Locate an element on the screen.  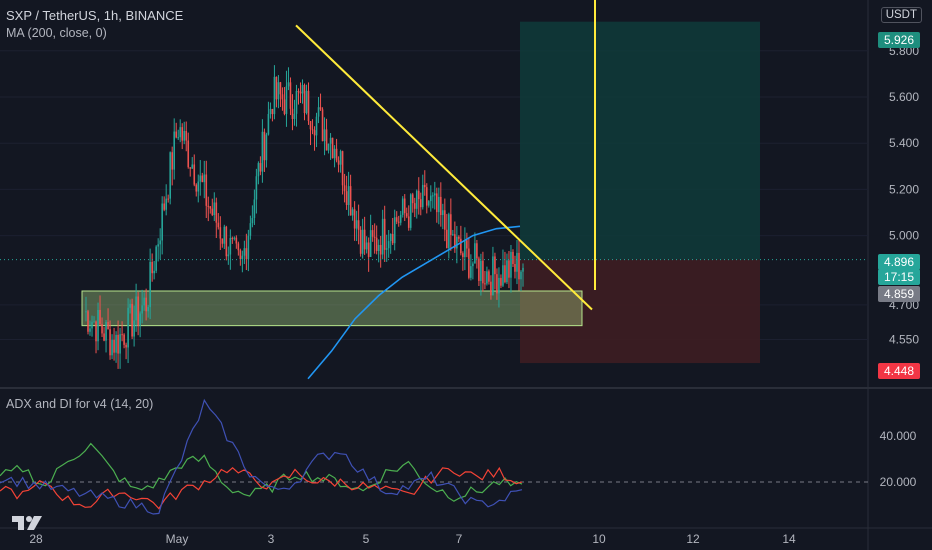
price-tick-label: 5.000 is located at coordinates (904, 236).